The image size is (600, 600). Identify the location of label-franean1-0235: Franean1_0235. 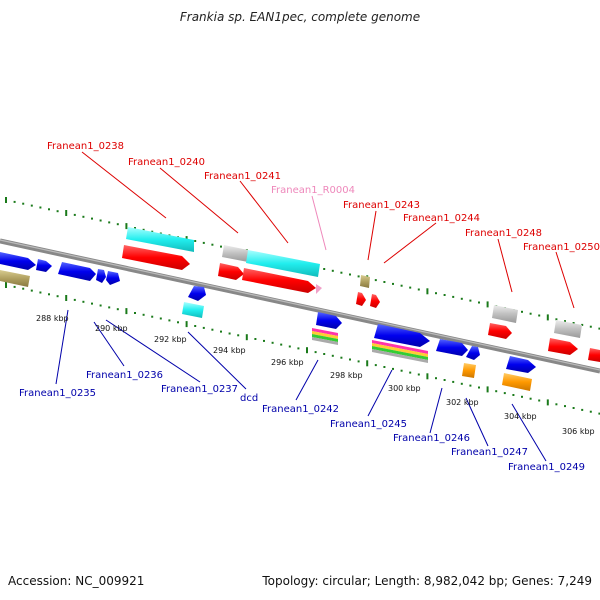
(57, 393).